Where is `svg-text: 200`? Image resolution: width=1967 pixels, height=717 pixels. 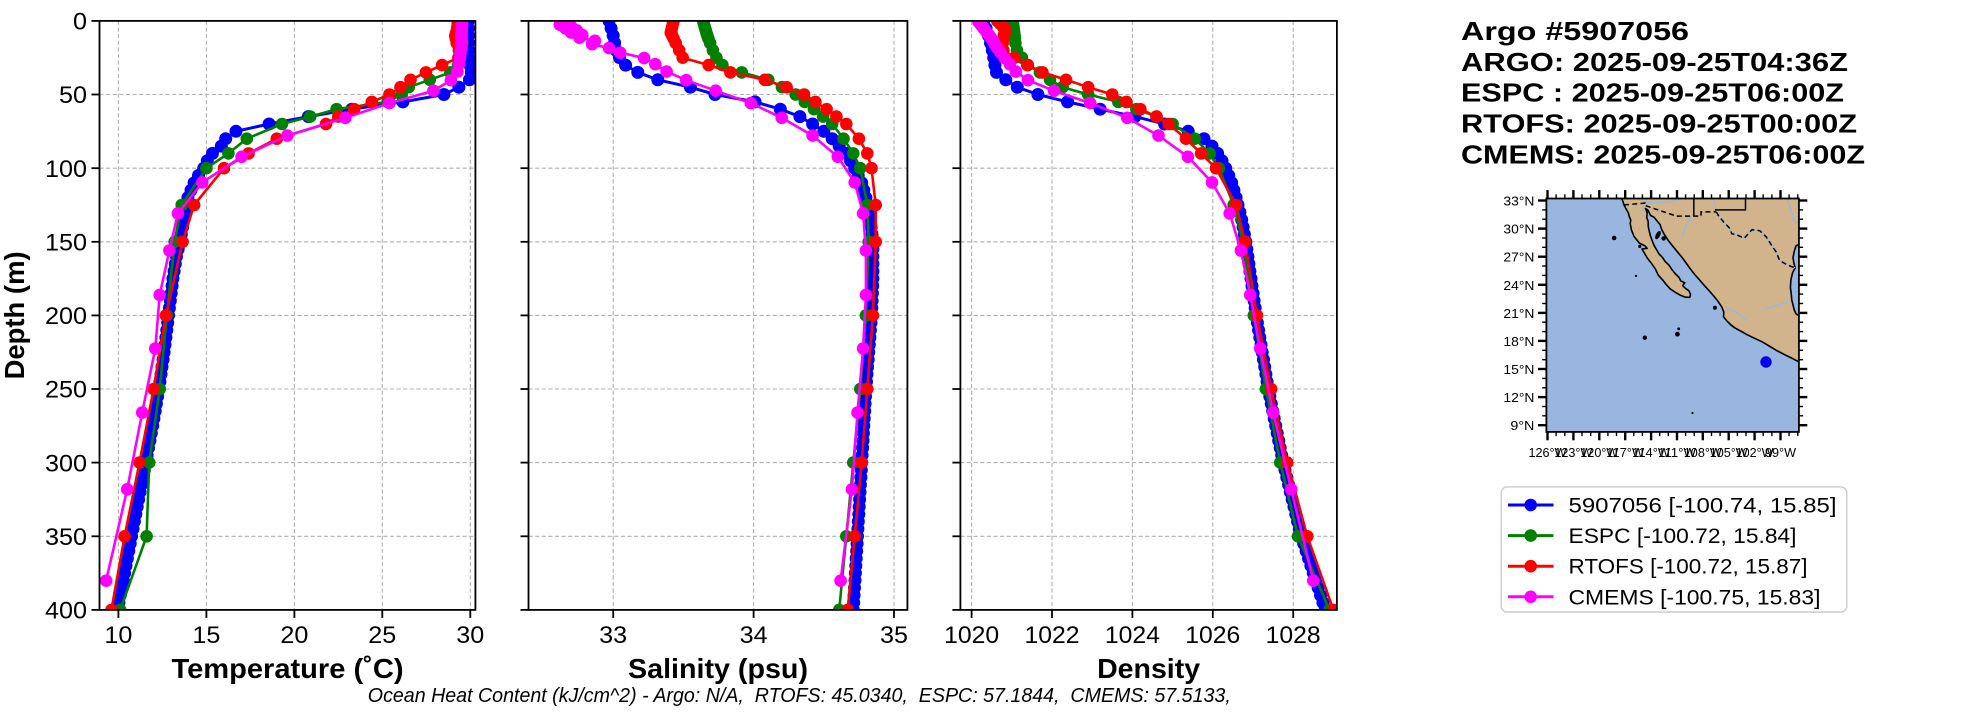 svg-text: 200 is located at coordinates (66, 316).